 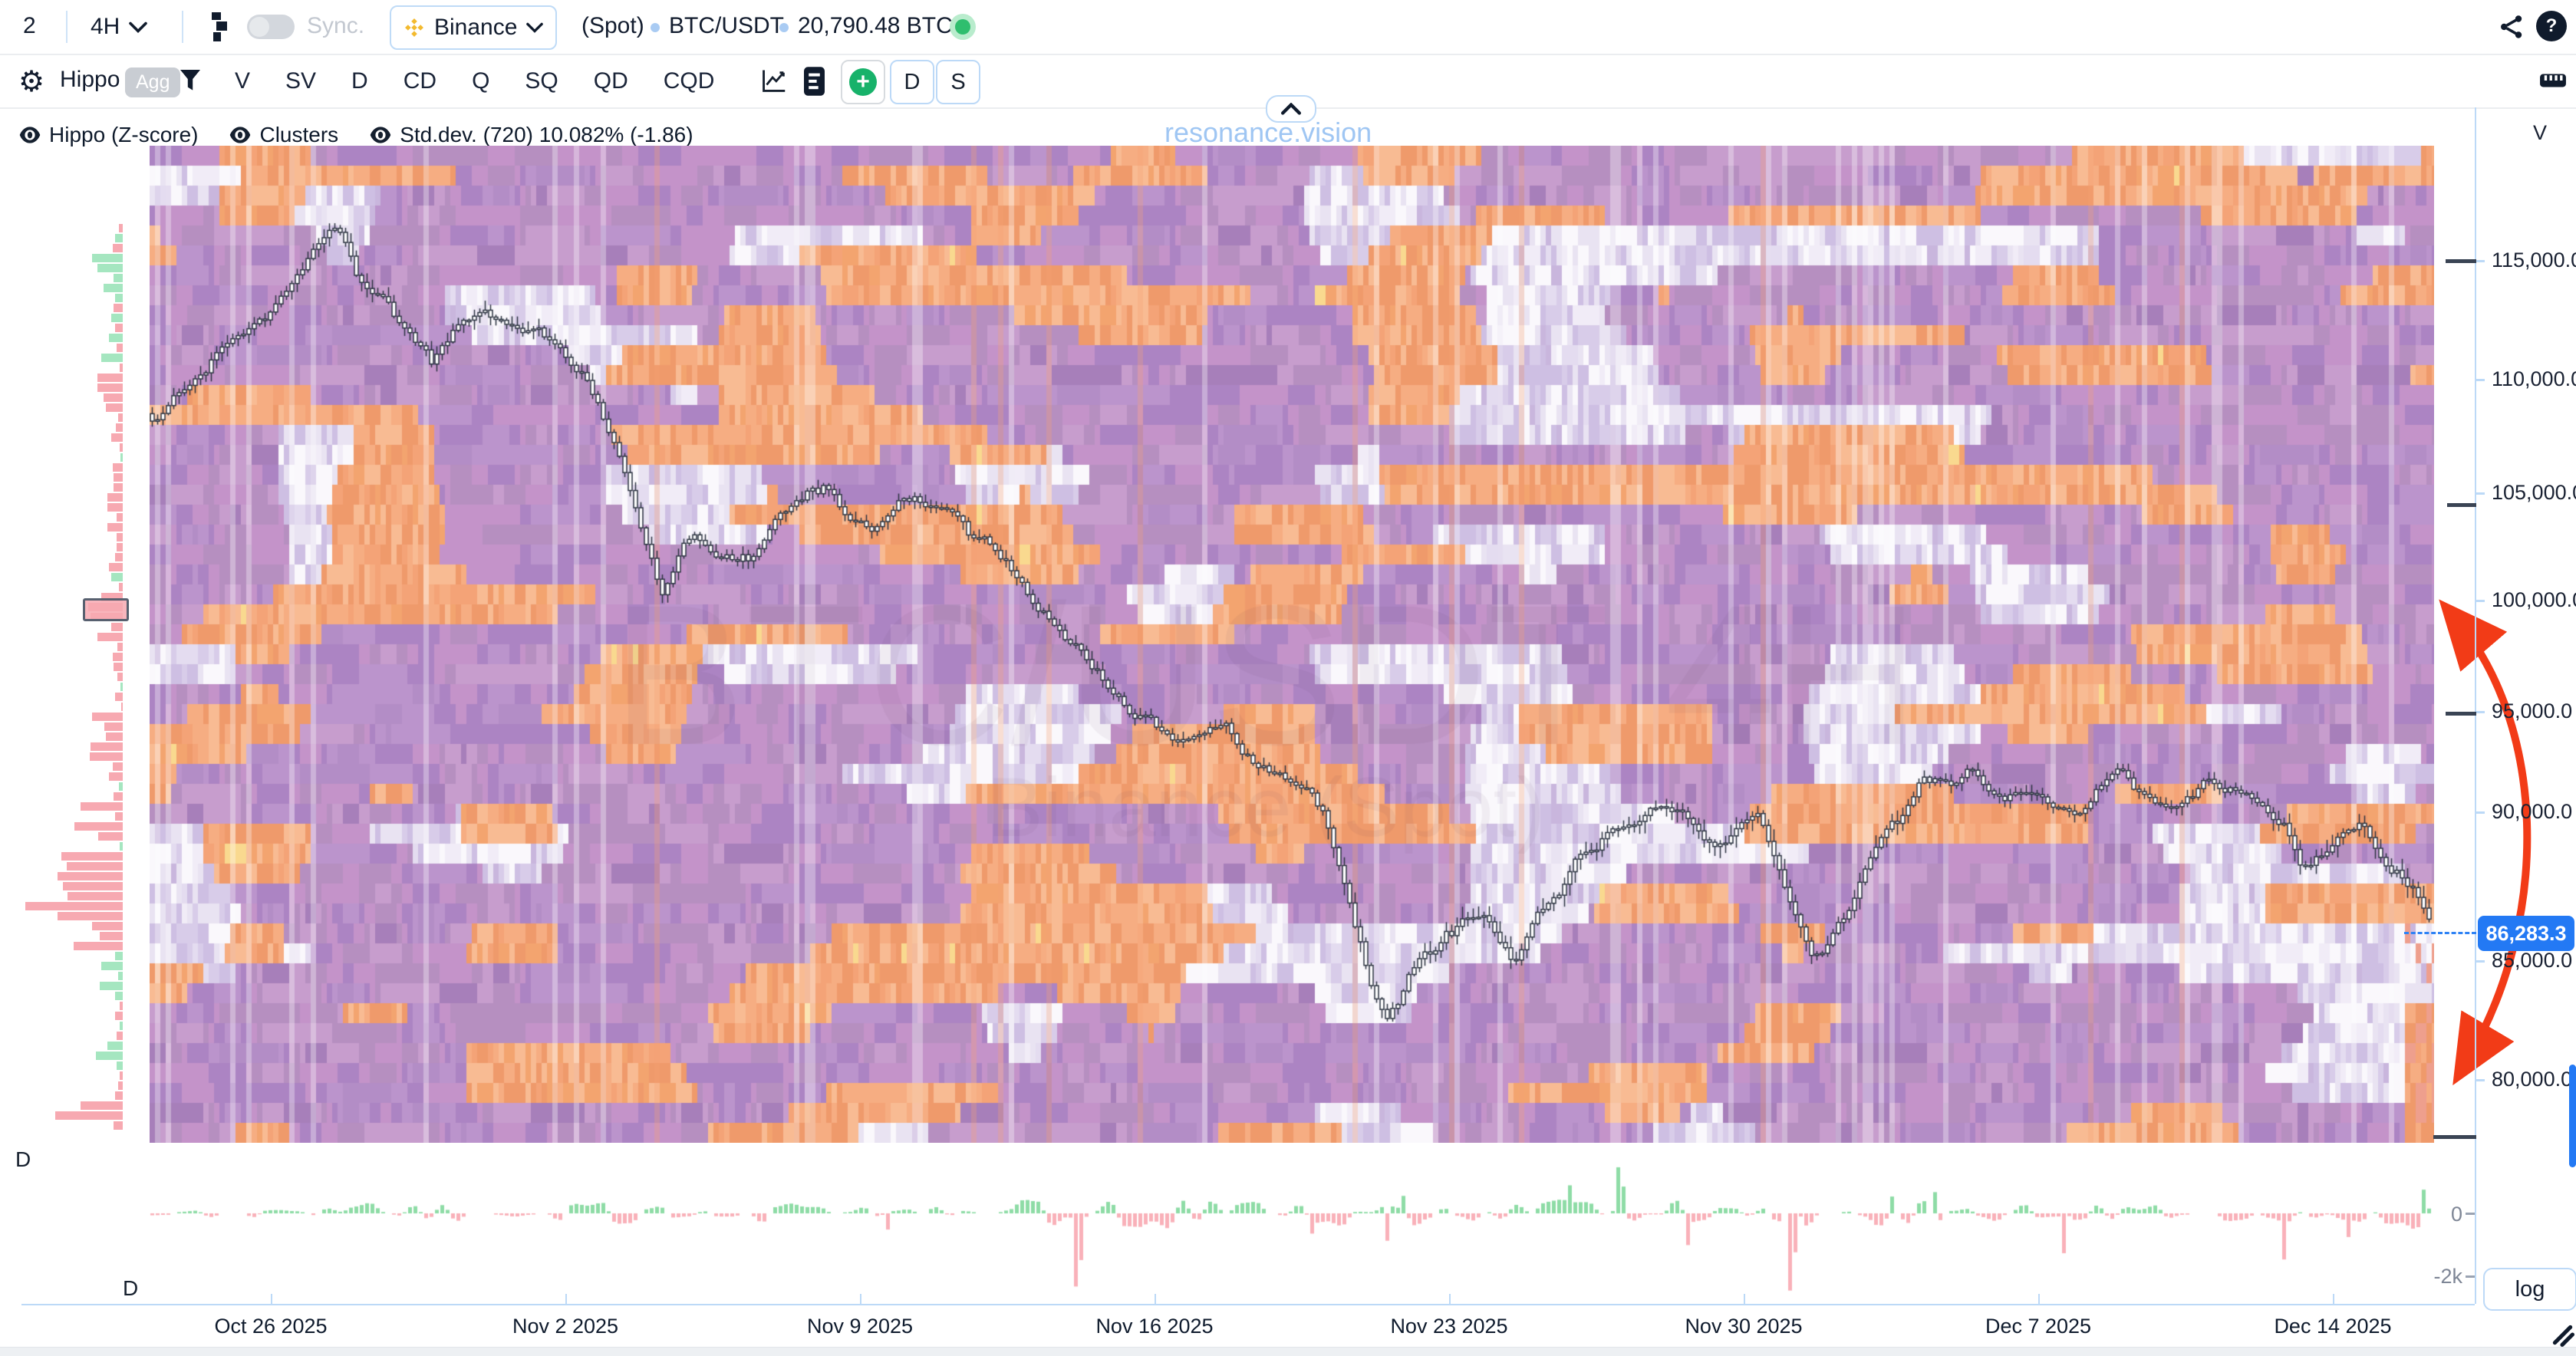 What do you see at coordinates (2529, 1289) in the screenshot?
I see `log-scale-button: log` at bounding box center [2529, 1289].